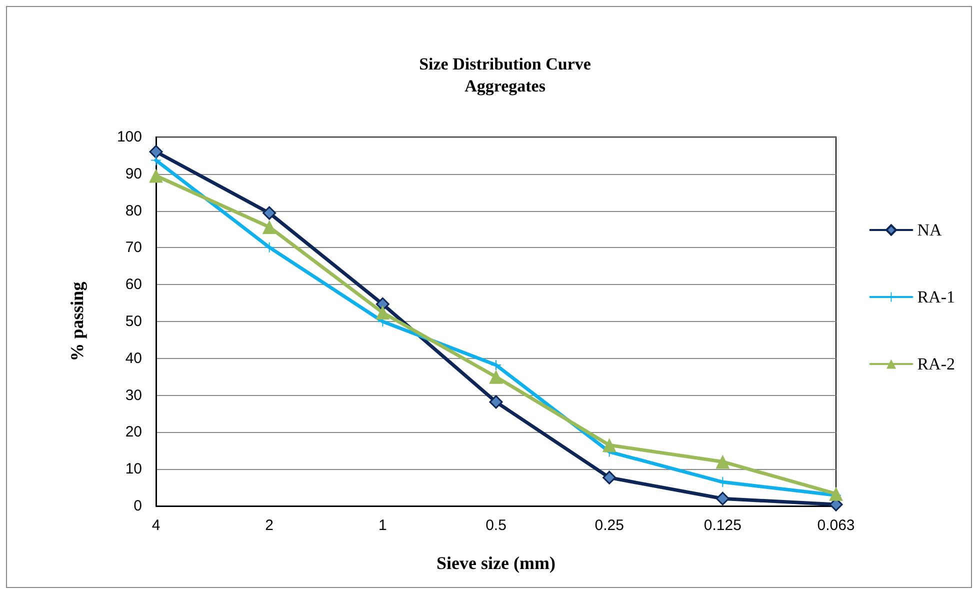 Image resolution: width=980 pixels, height=594 pixels. Describe the element at coordinates (382, 525) in the screenshot. I see `x-tick-label: 1` at that location.